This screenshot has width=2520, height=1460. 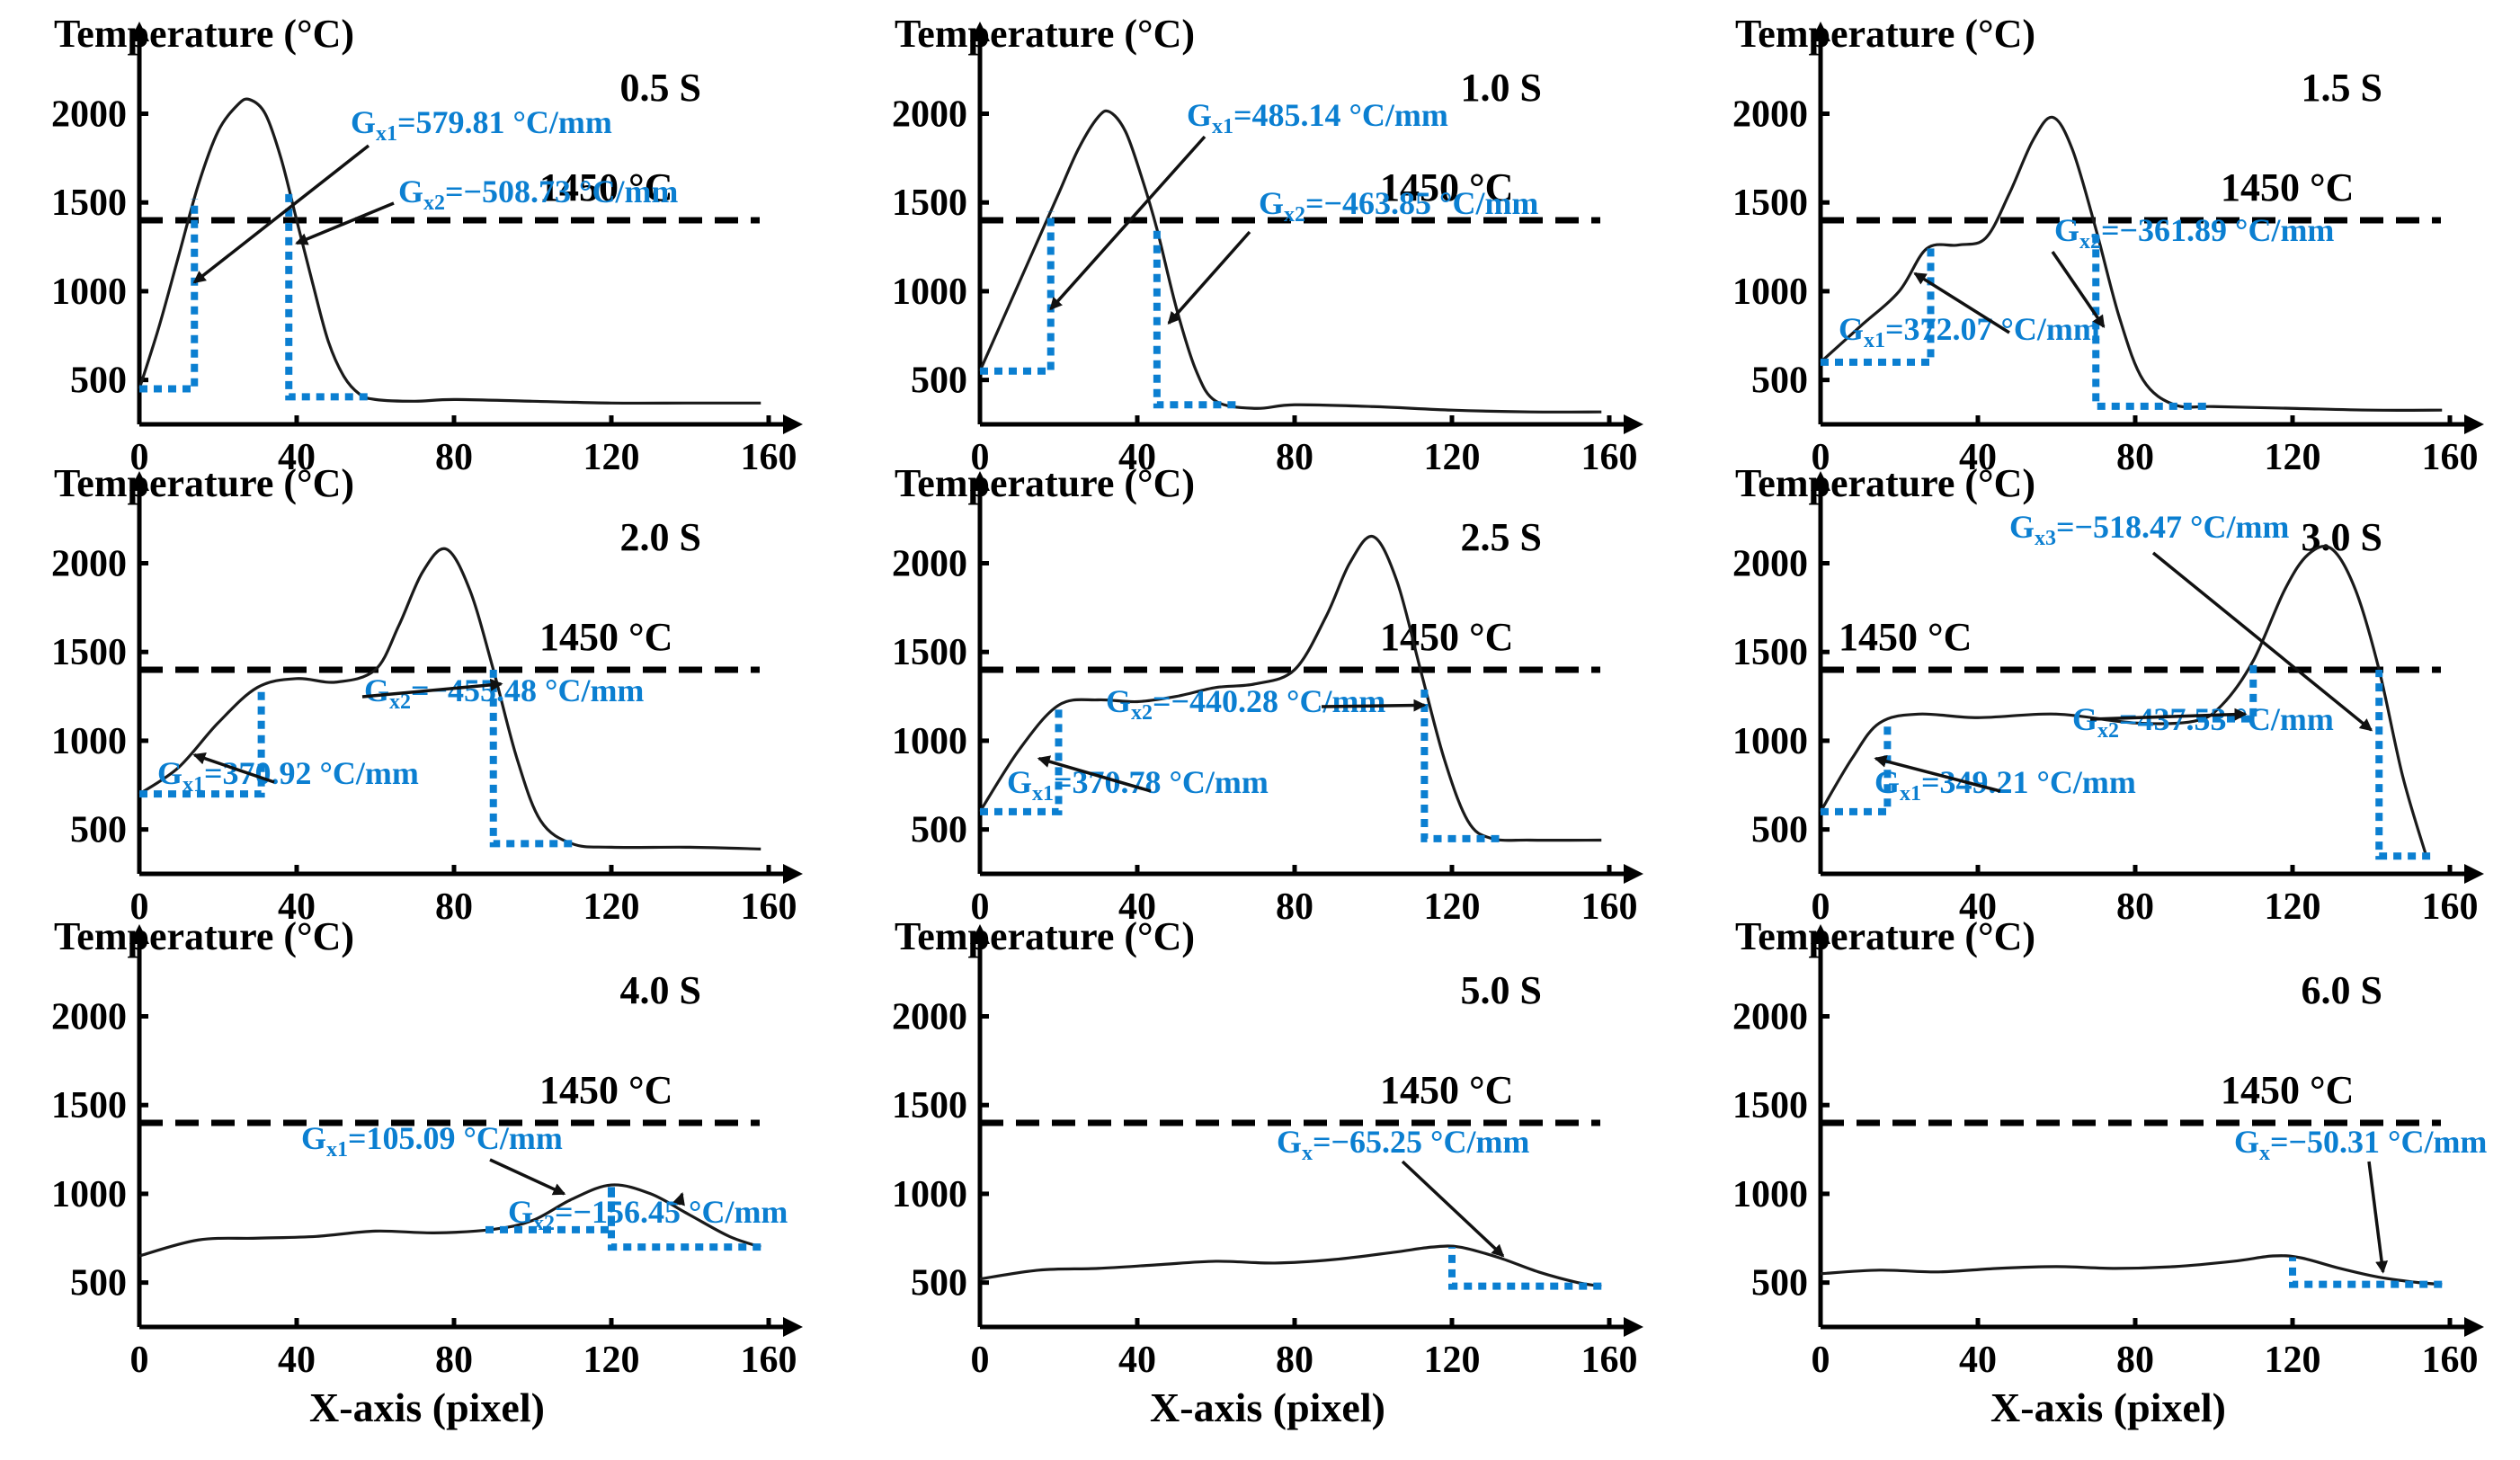 I want to click on gradient-label: Gx2=−463.85 °C/mm, so click(x=1399, y=206).